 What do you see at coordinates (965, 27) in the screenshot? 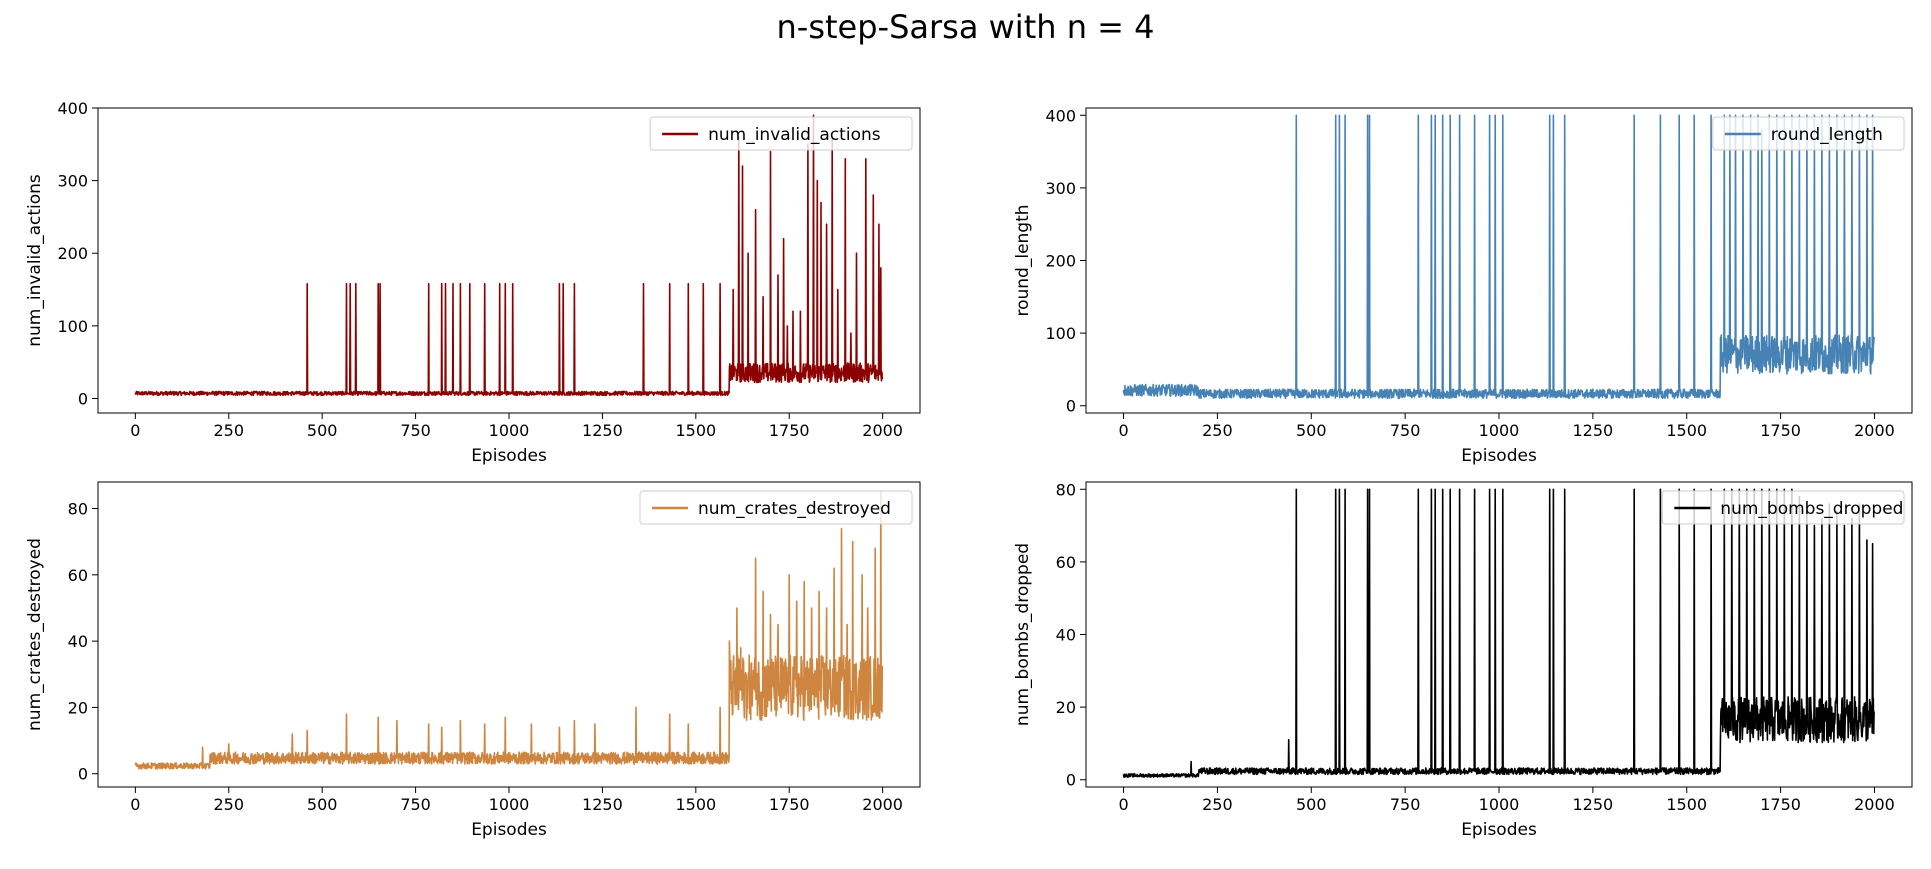
I see `figure-title: n-step-Sarsa with n = 4` at bounding box center [965, 27].